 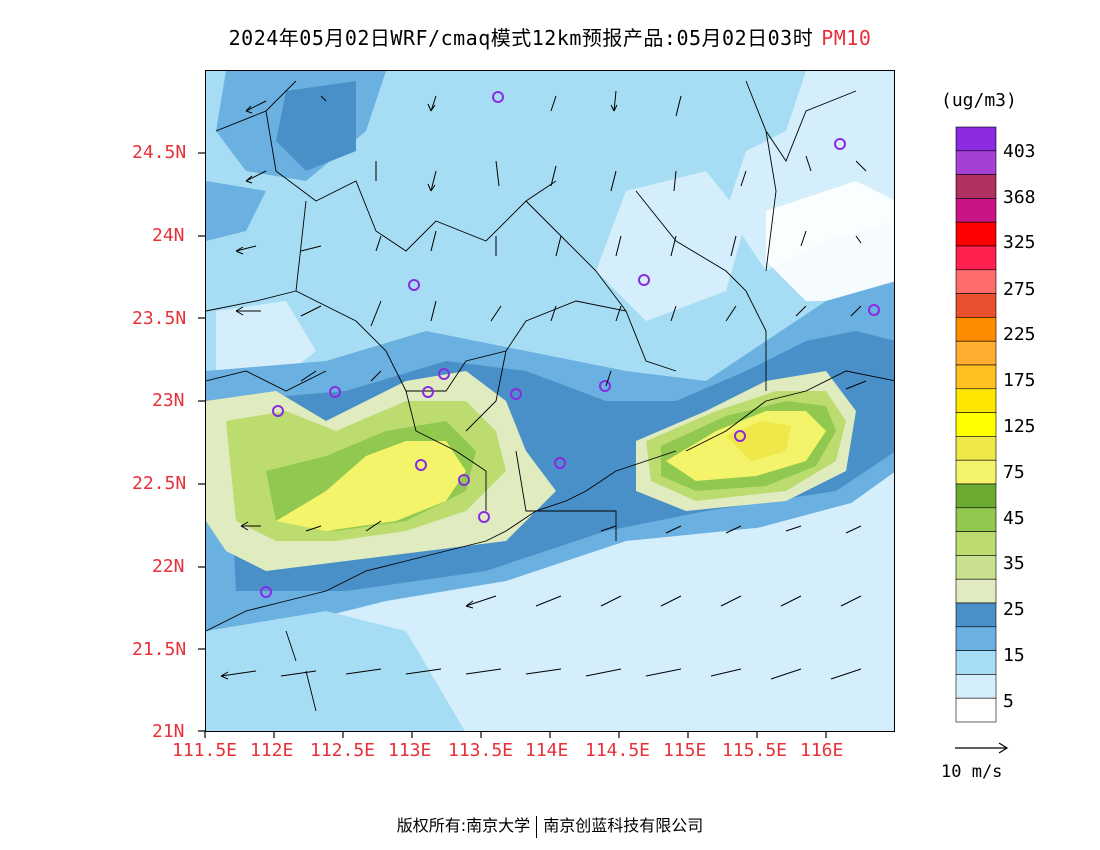 What do you see at coordinates (979, 100) in the screenshot?
I see `colorbar-unit: (ug/m3)` at bounding box center [979, 100].